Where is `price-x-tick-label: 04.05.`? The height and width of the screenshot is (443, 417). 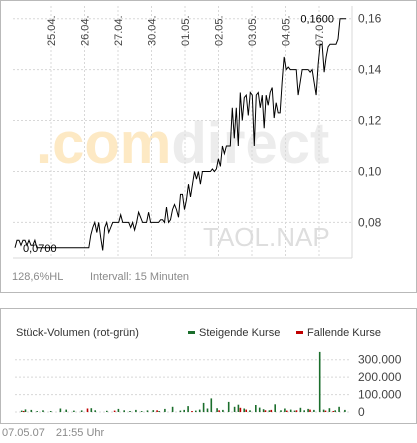 price-x-tick-label: 04.05. is located at coordinates (287, 30).